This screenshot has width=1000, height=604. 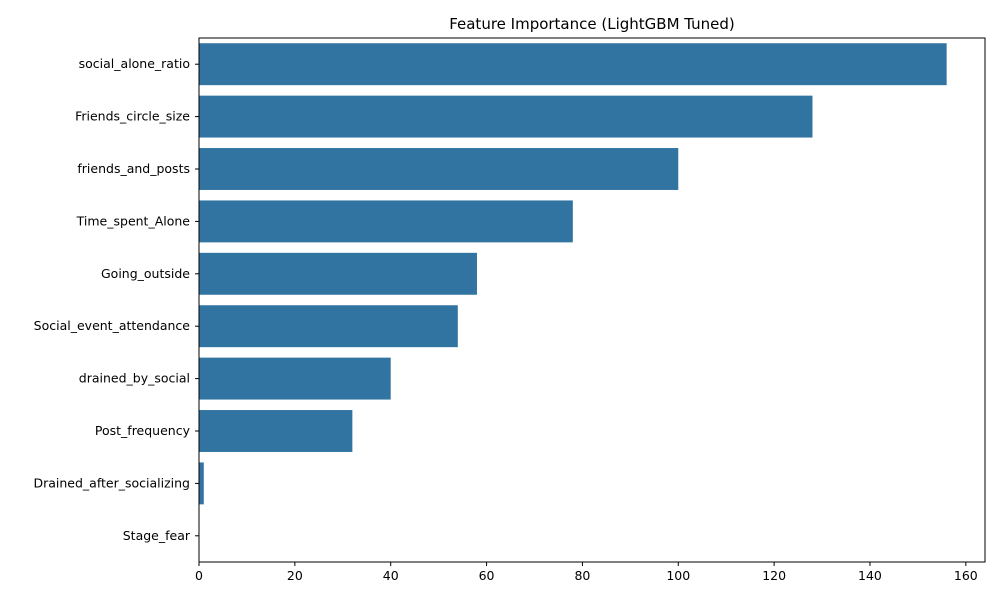 I want to click on x-axis: 0 20 40 60 80 100 120 140 160, so click(x=586, y=572).